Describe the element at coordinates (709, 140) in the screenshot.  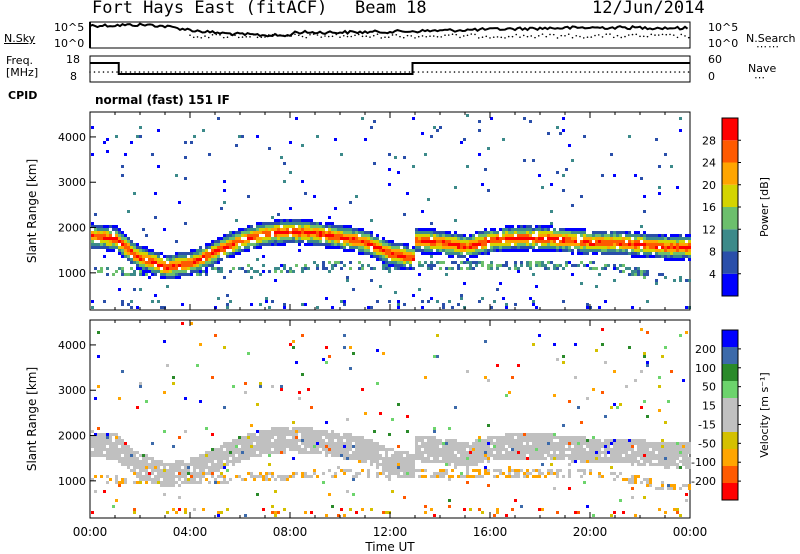
I see `power-colorbar-tick-label: 28` at that location.